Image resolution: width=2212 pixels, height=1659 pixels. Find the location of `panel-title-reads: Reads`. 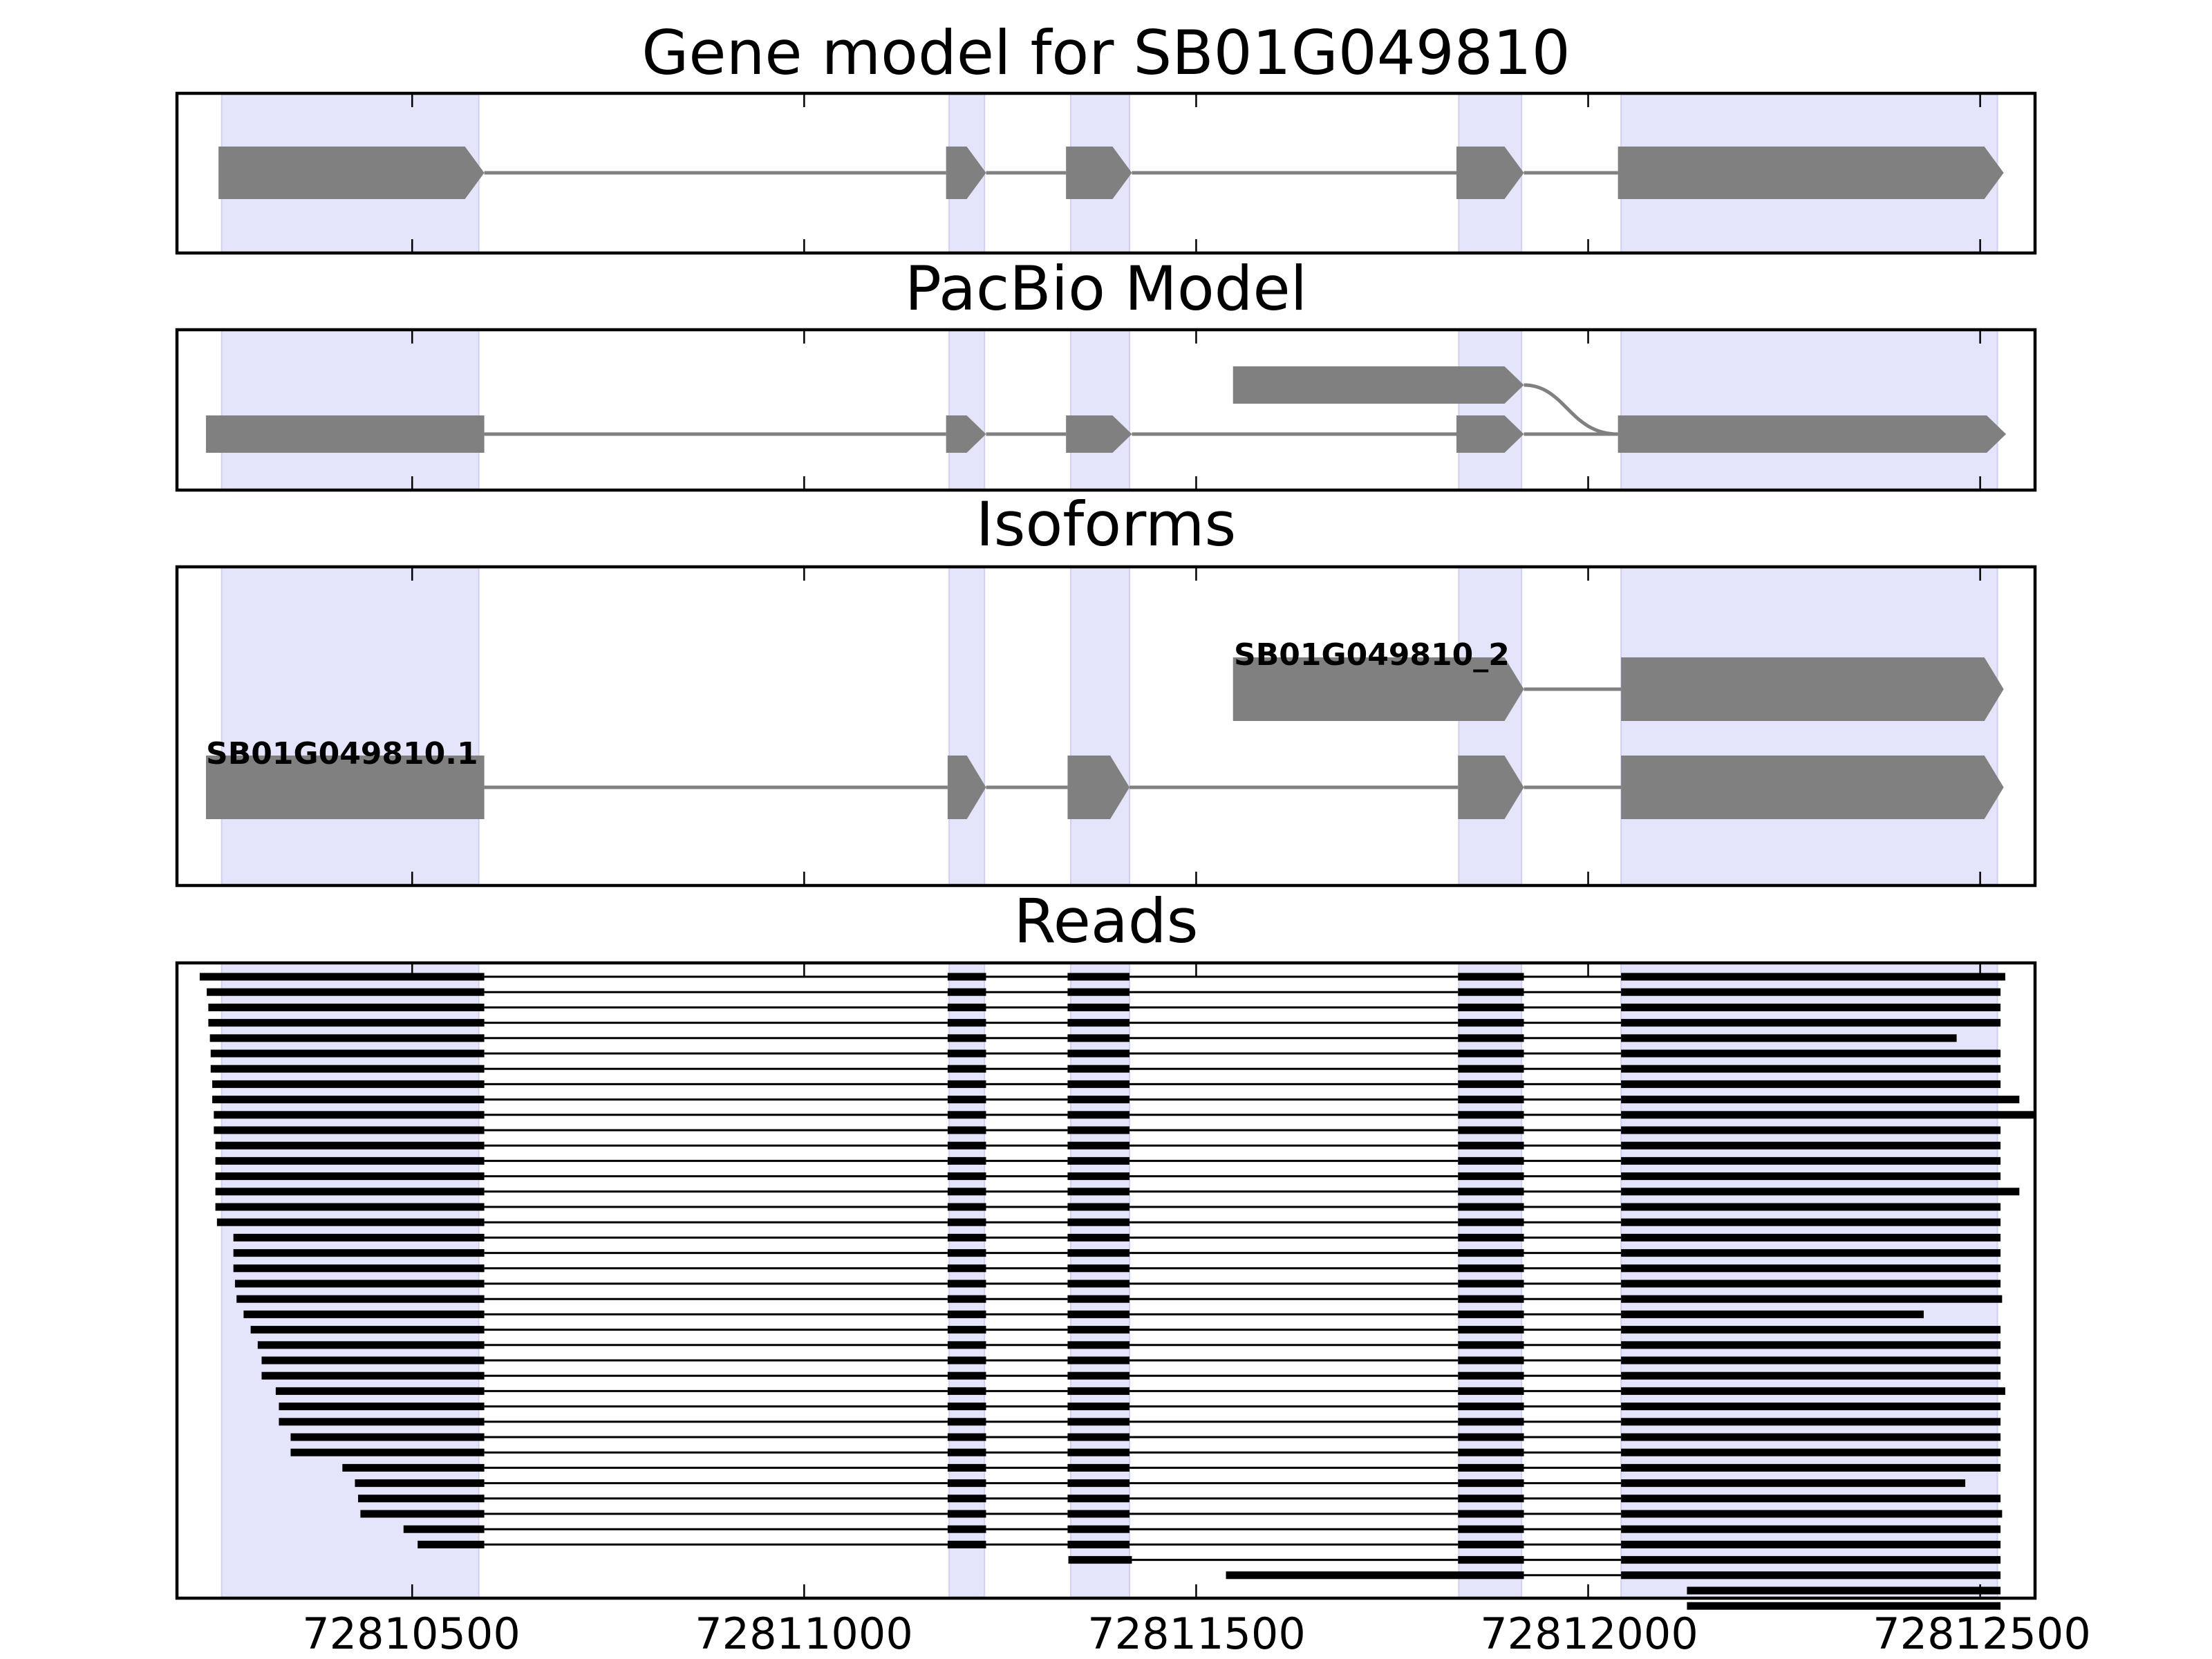

panel-title-reads: Reads is located at coordinates (1106, 921).